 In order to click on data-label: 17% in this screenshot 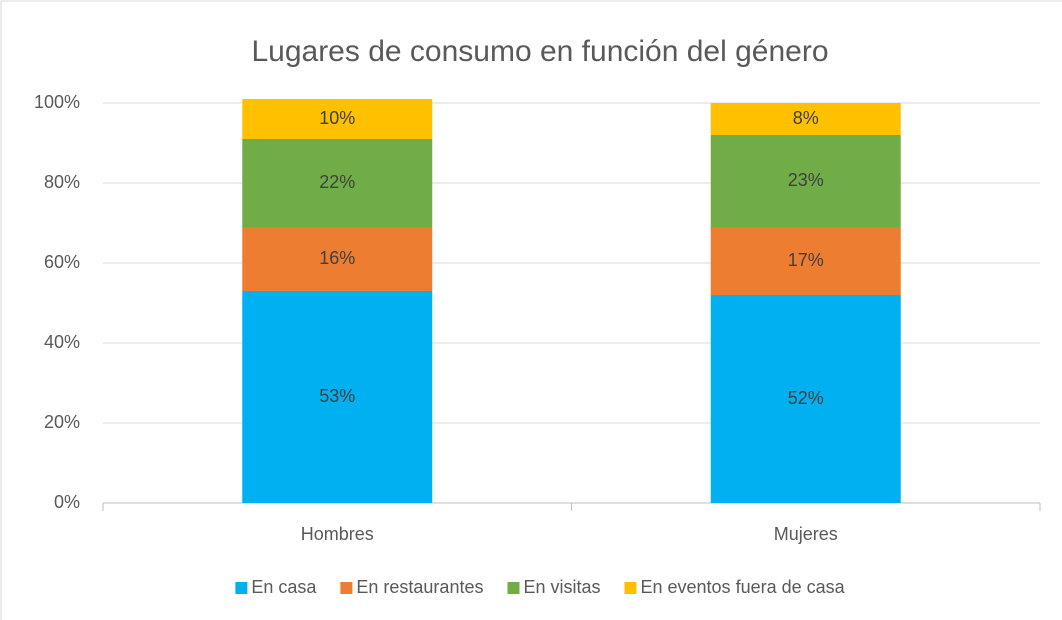, I will do `click(806, 260)`.